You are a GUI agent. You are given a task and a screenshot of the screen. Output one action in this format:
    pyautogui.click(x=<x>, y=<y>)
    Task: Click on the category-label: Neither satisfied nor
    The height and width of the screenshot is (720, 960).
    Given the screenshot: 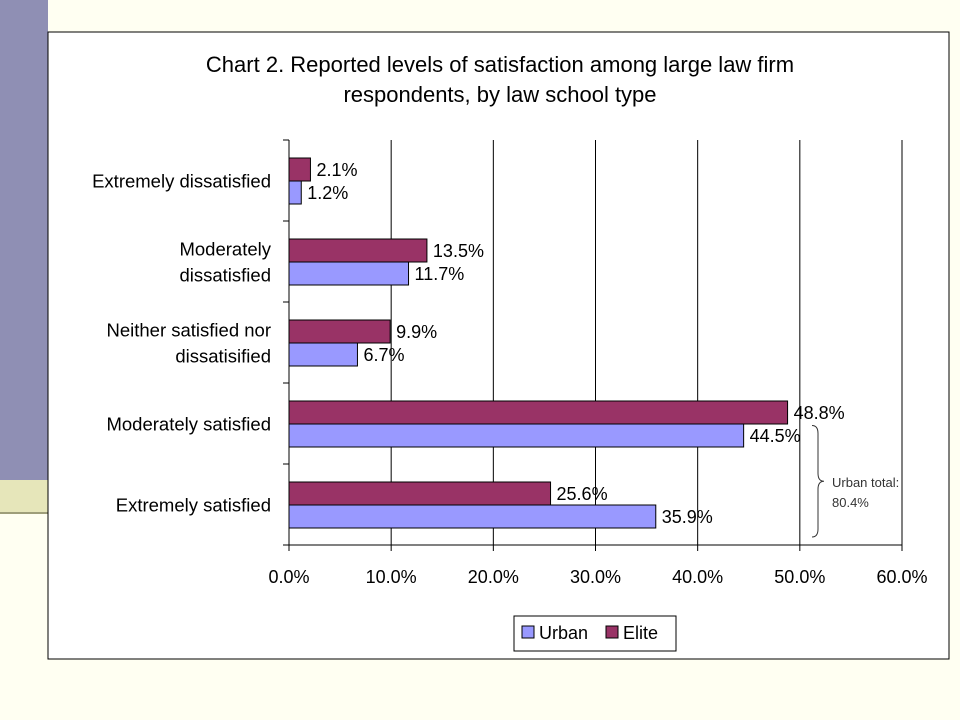 What is the action you would take?
    pyautogui.click(x=188, y=330)
    